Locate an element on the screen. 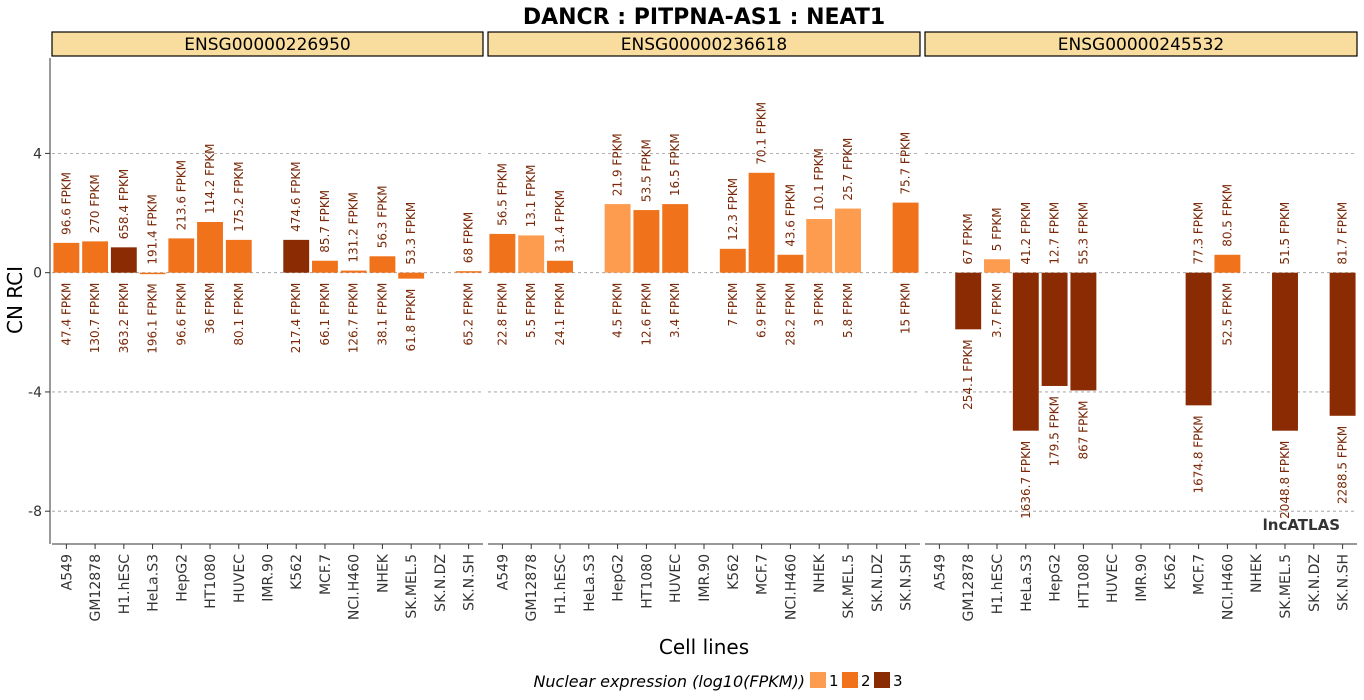 Image resolution: width=1364 pixels, height=700 pixels. legend-items: 1 2 3 is located at coordinates (856, 681).